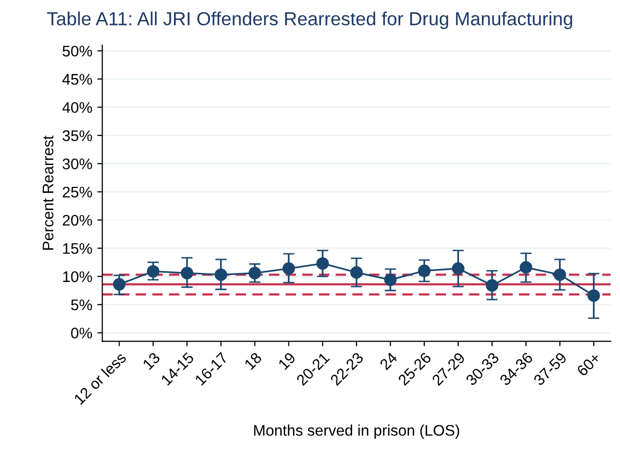 This screenshot has width=620, height=452. I want to click on y-tick-label: 10%, so click(77, 276).